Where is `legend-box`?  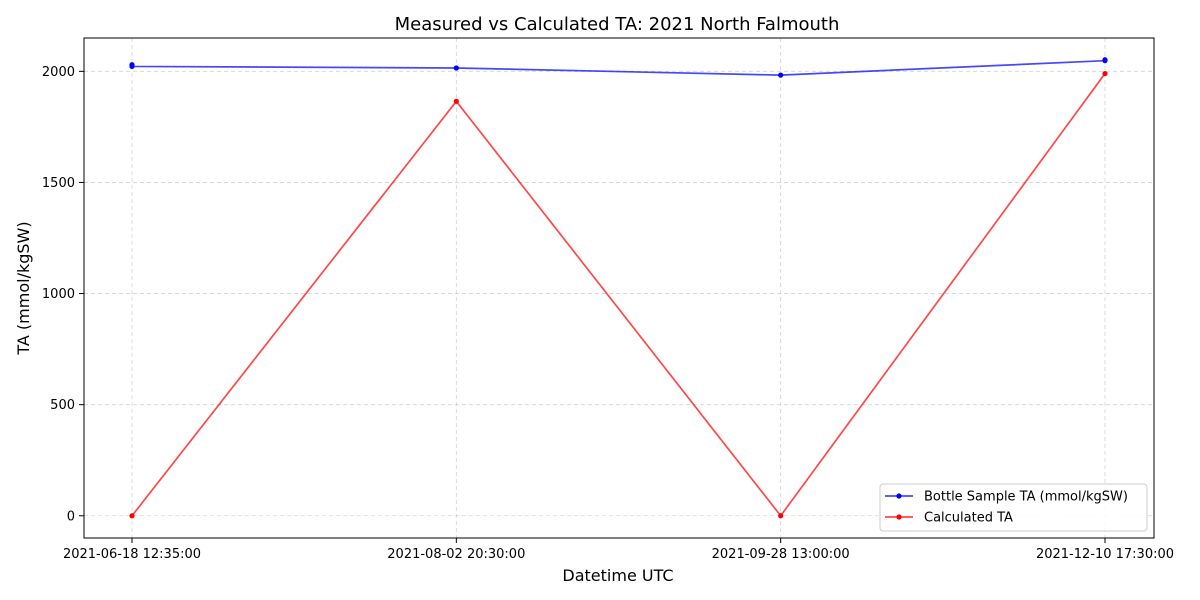
legend-box is located at coordinates (1013, 507).